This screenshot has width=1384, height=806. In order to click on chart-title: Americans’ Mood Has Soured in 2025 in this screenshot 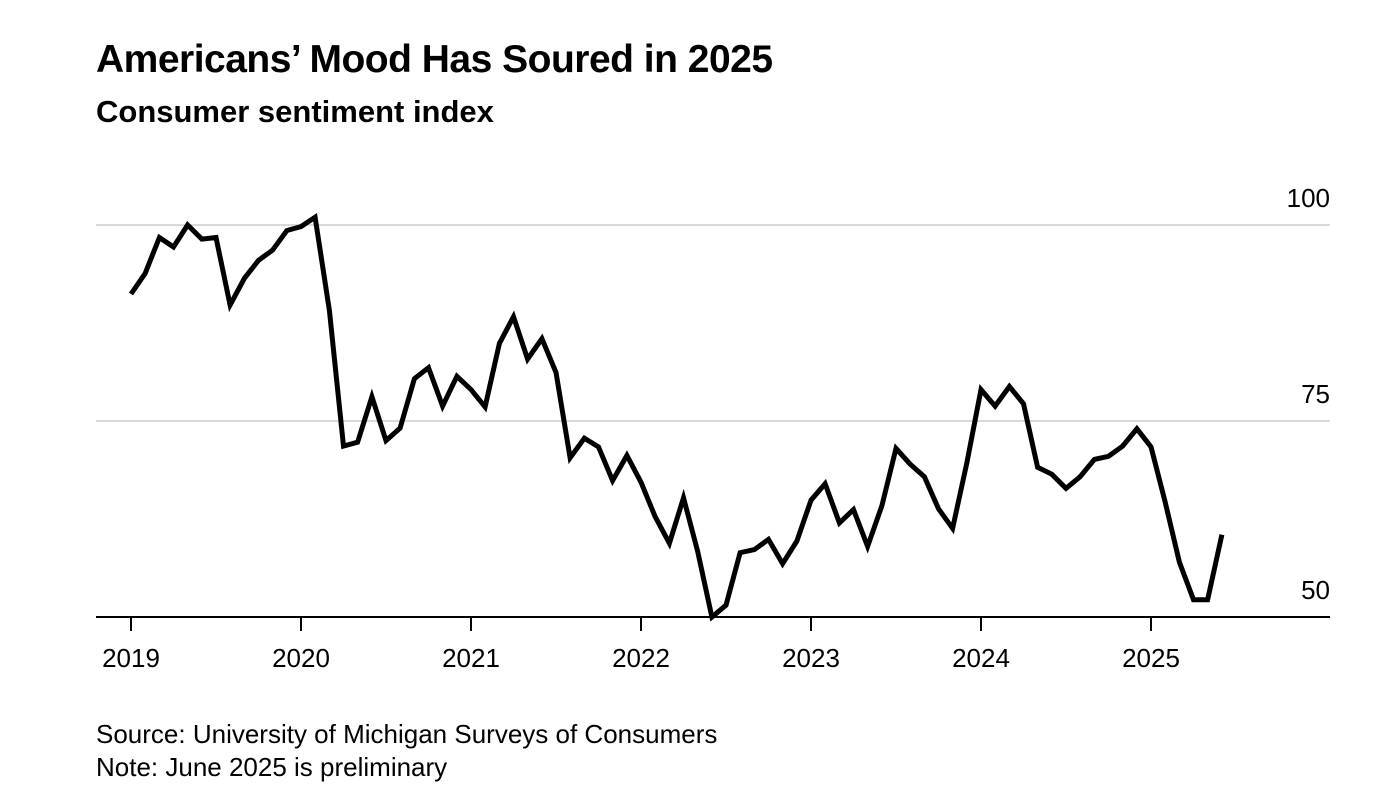, I will do `click(434, 59)`.